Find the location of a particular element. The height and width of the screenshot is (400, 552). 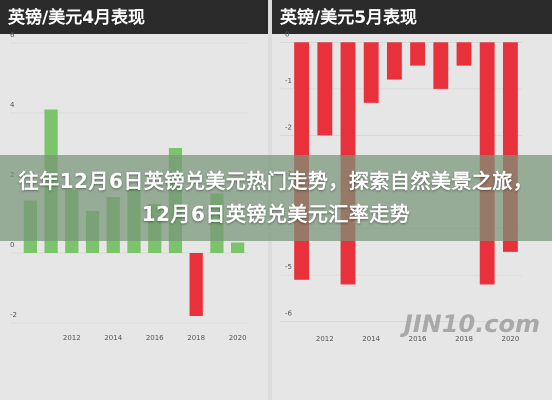

y-tick-label: -6 is located at coordinates (289, 314).